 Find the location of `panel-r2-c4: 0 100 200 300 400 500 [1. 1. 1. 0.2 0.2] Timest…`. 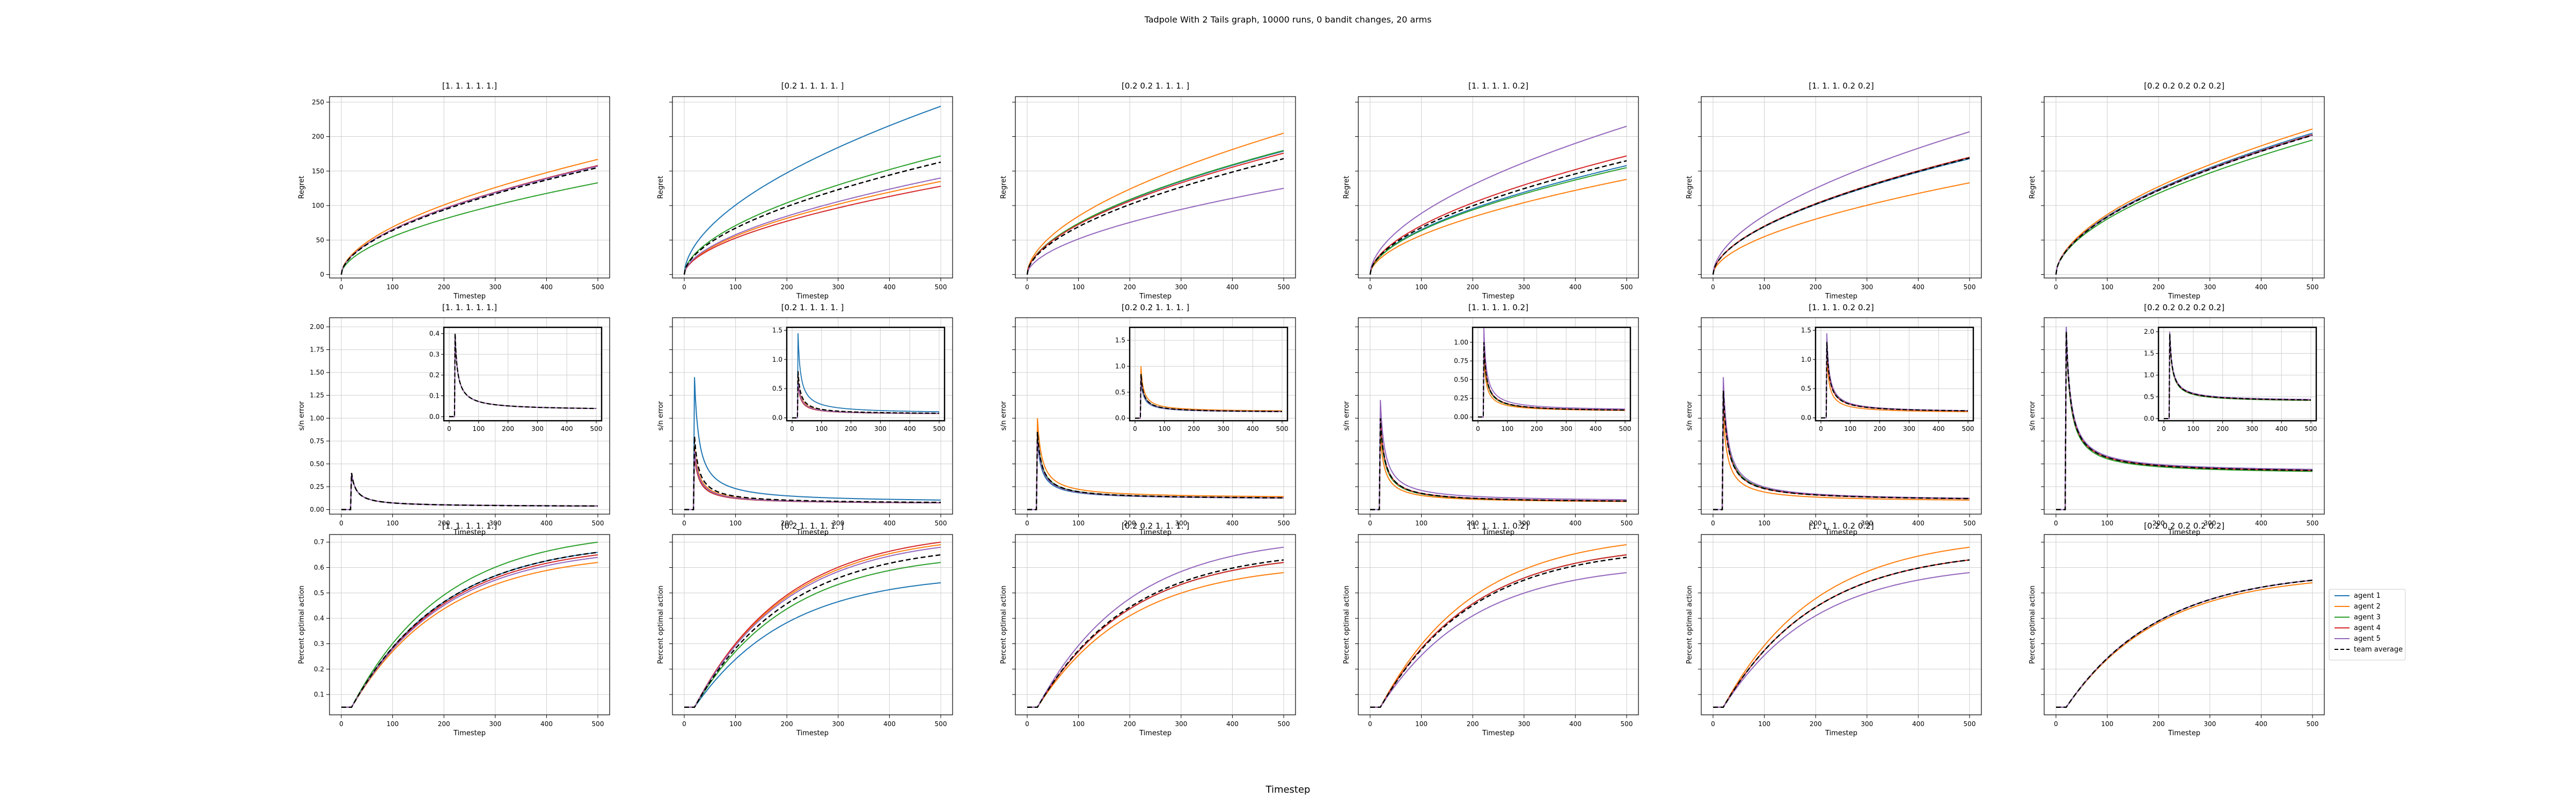

panel-r2-c4: 0 100 200 300 400 500 [1. 1. 1. 0.2 0.2] Timest… is located at coordinates (1834, 629).